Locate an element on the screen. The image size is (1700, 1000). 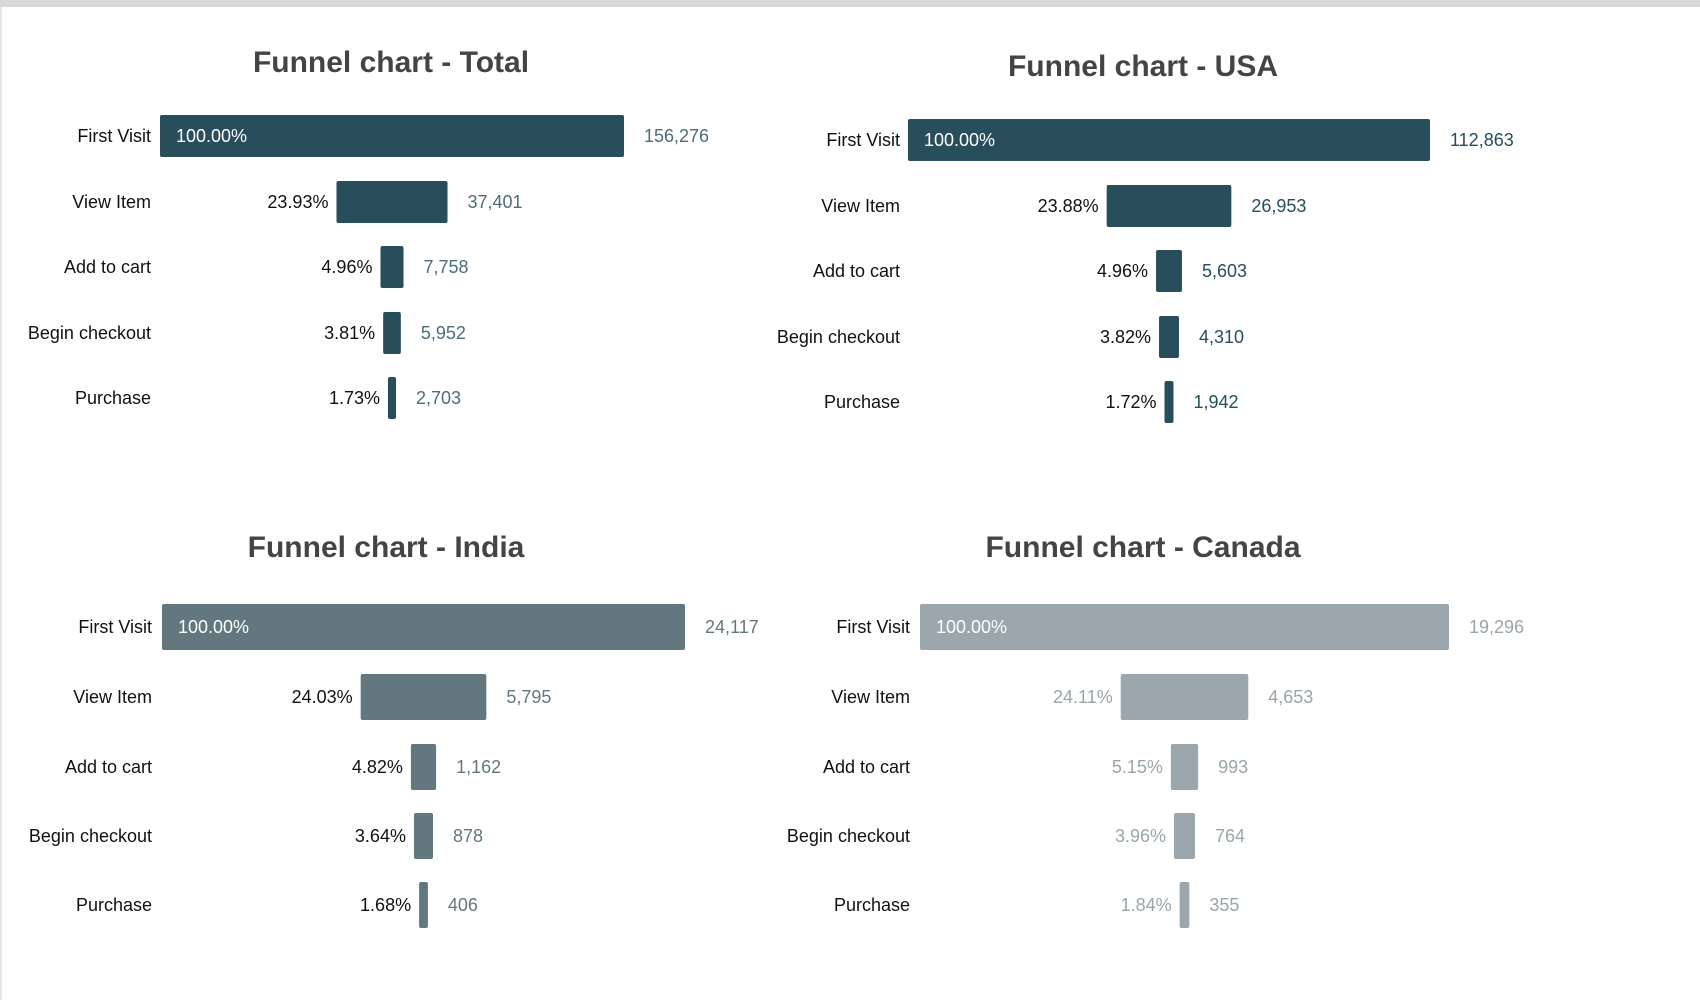
value-label: 878 is located at coordinates (468, 836).